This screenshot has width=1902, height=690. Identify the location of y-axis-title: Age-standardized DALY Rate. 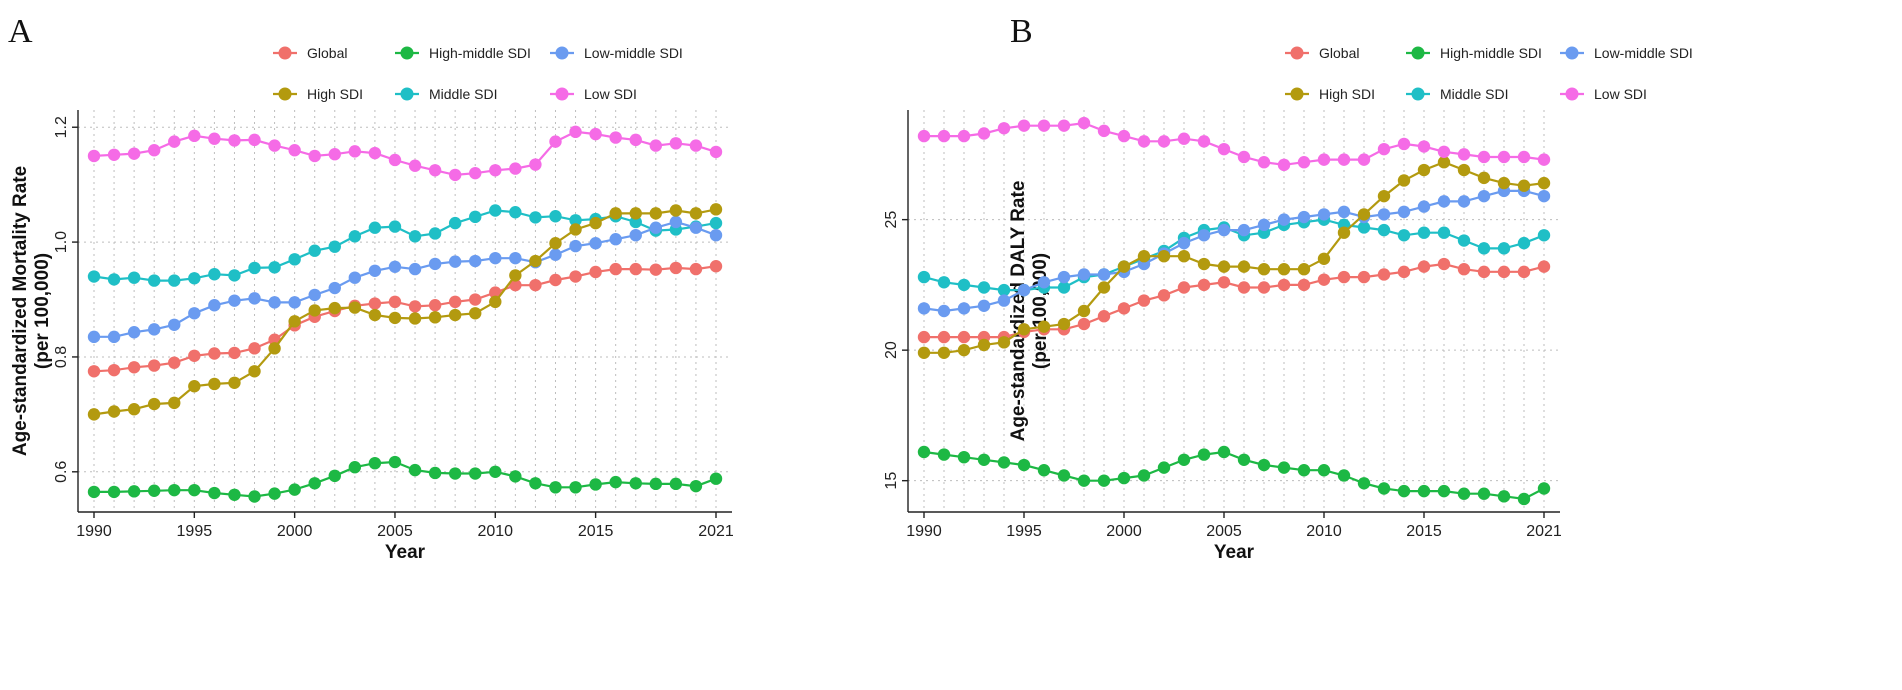
(1018, 311).